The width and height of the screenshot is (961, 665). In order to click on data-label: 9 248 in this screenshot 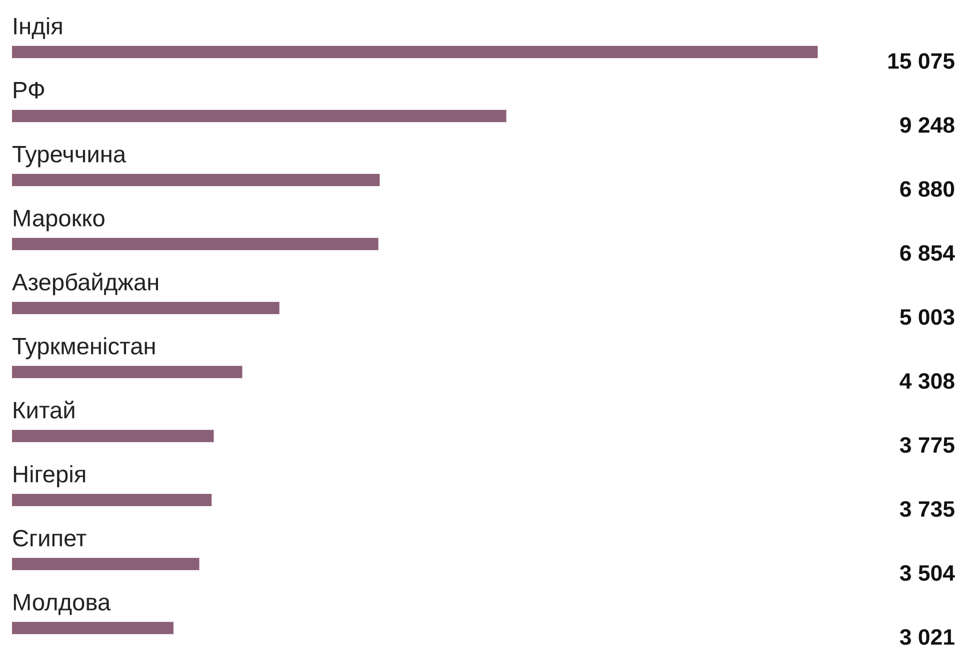, I will do `click(927, 125)`.